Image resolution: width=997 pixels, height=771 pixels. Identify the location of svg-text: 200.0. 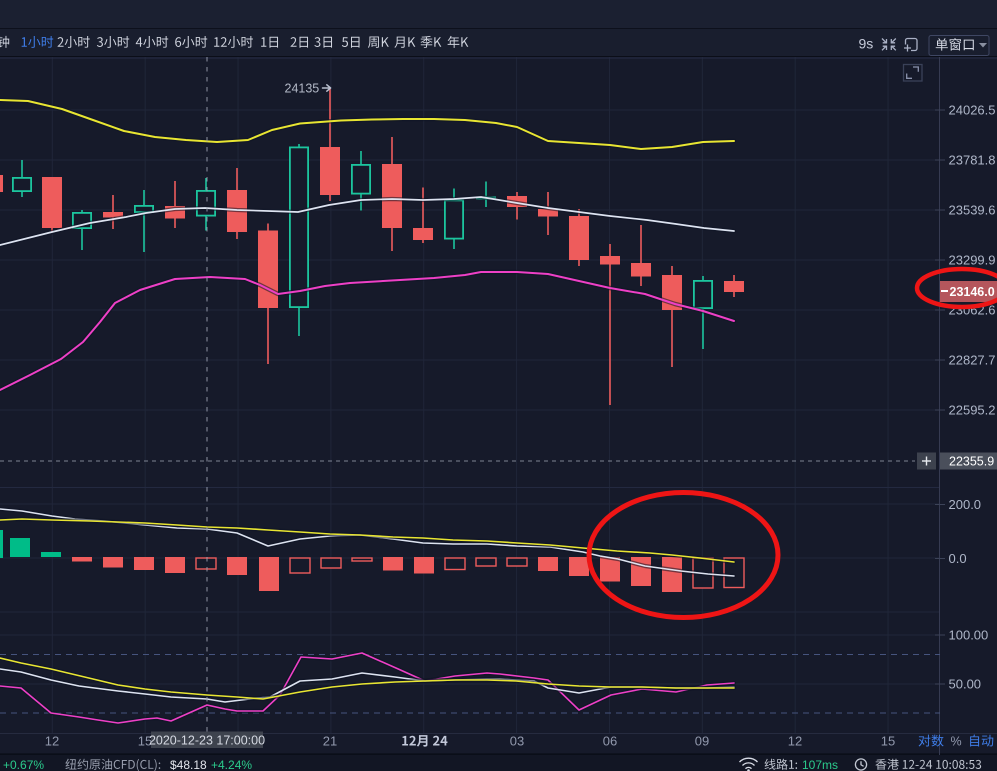
(965, 504).